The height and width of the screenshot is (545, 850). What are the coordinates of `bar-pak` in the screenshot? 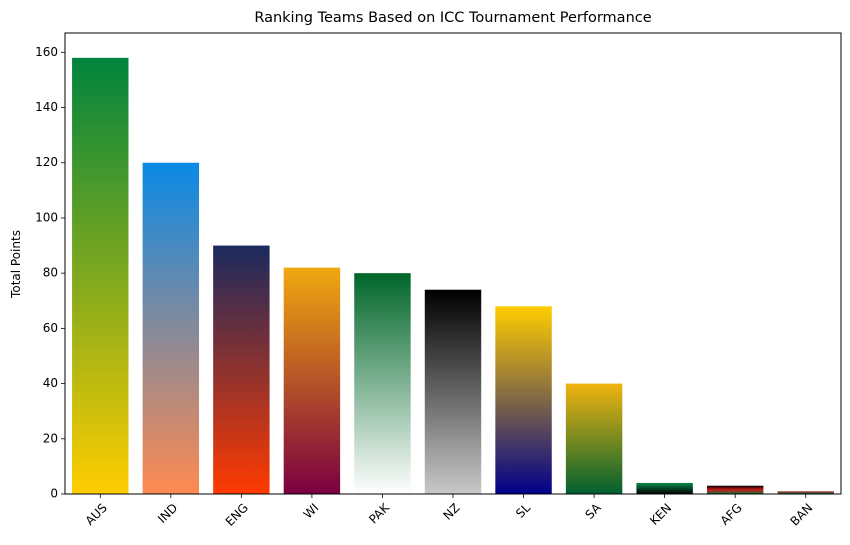 It's located at (382, 383).